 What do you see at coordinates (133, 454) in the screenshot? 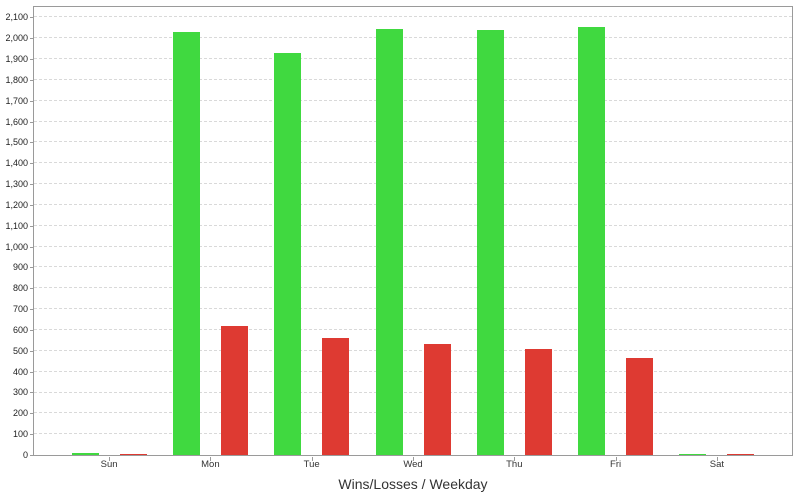
I see `bar-losses-sun` at bounding box center [133, 454].